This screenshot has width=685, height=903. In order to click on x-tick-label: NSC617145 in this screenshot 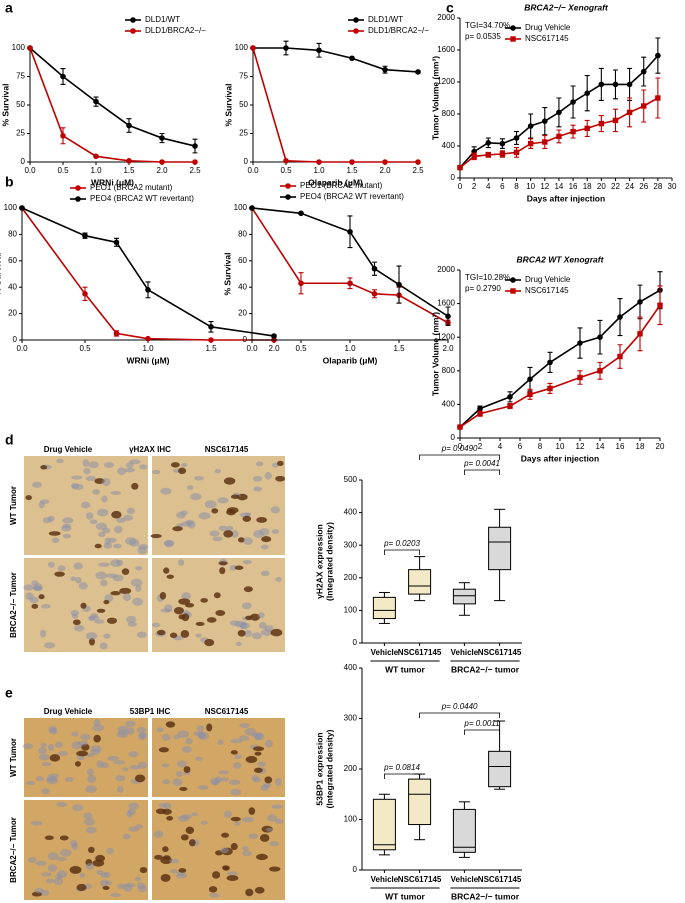, I will do `click(420, 879)`.